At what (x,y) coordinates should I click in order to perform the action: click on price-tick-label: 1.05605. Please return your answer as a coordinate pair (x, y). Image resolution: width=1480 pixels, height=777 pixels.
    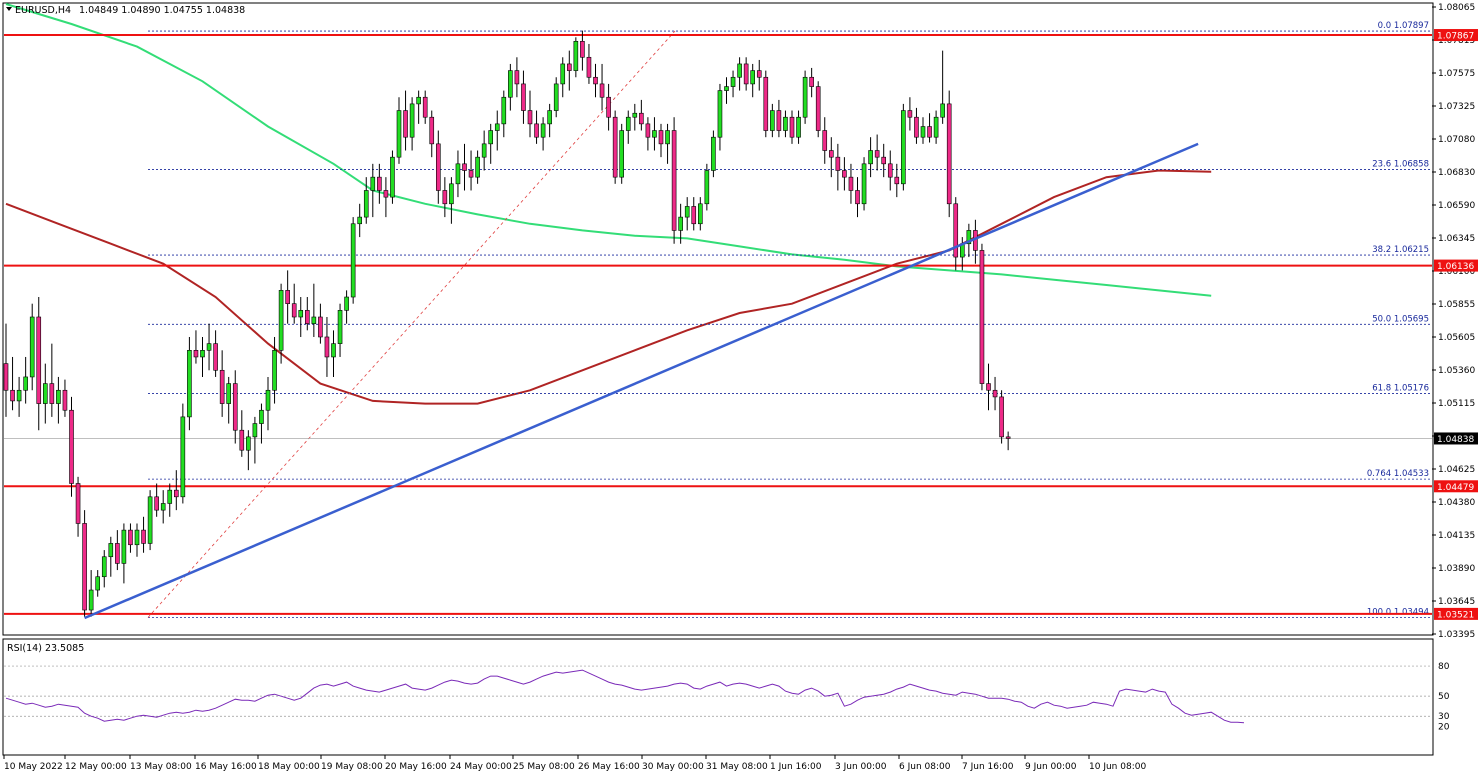
    Looking at the image, I should click on (1456, 338).